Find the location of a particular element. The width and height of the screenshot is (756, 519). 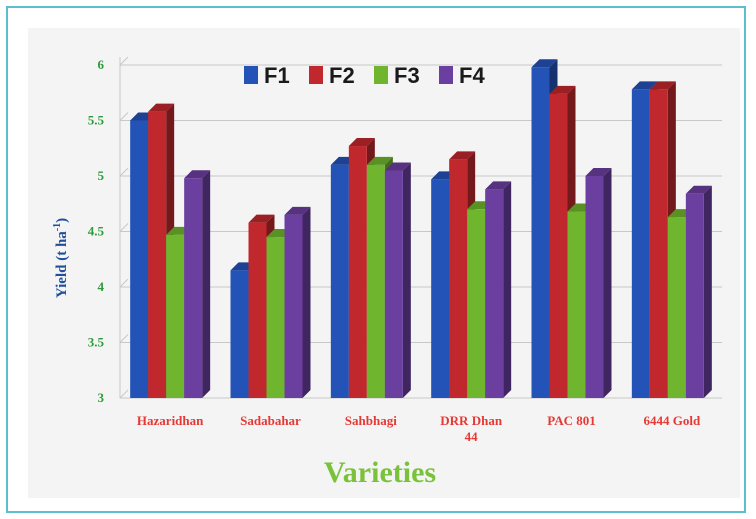

x-tick-label: 44 is located at coordinates (472, 436).